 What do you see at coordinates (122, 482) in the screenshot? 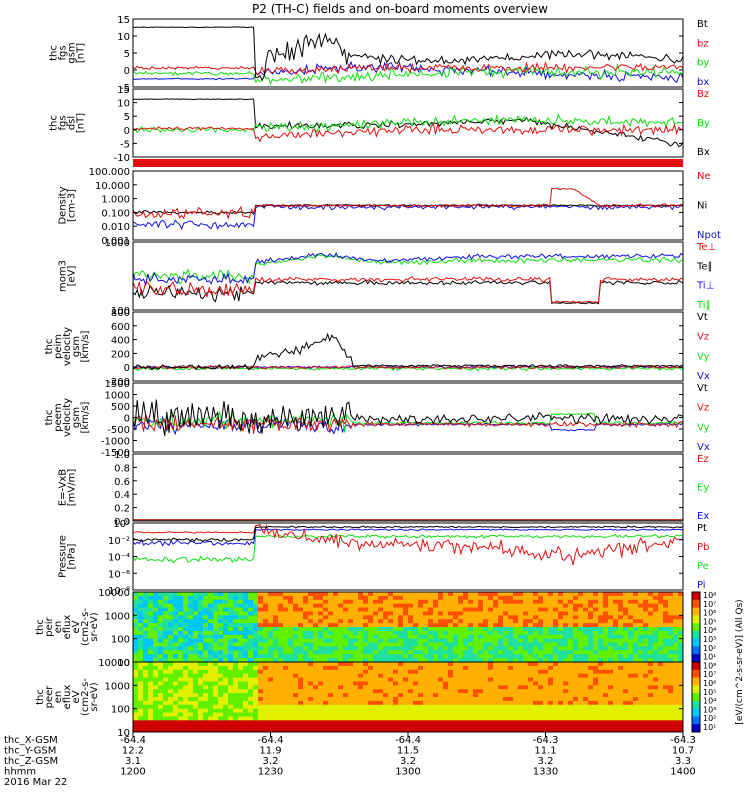
I see `y-tick-label: 0.6` at bounding box center [122, 482].